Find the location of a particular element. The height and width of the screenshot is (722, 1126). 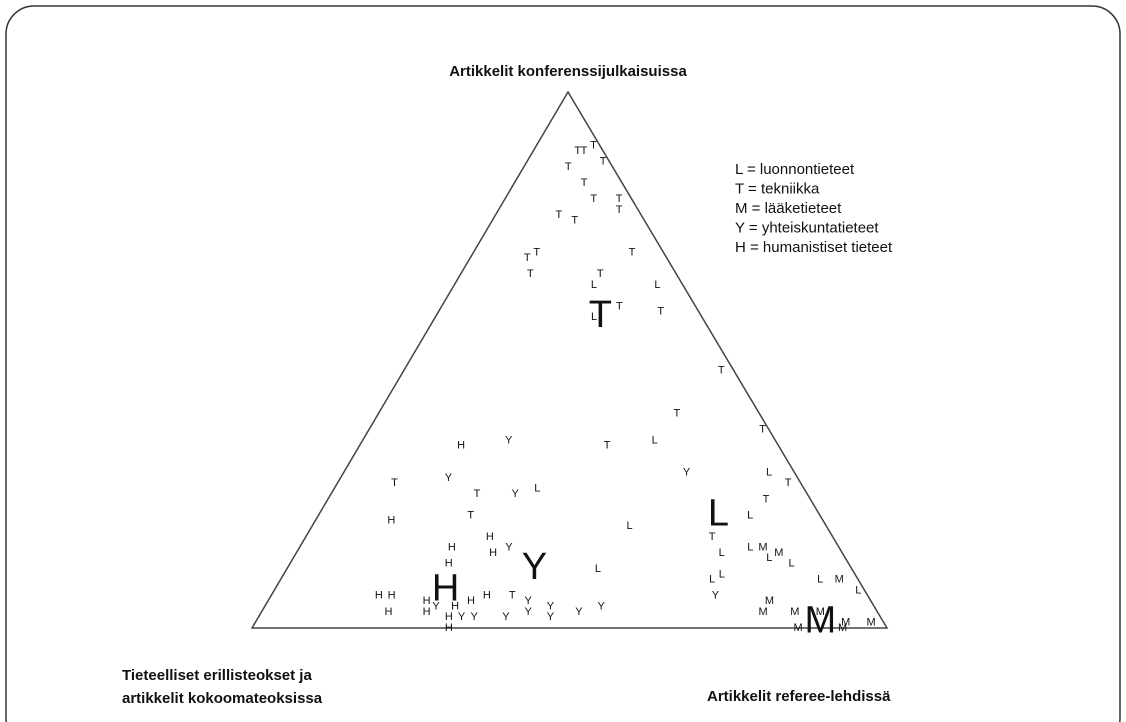

right-axis-label: Artikkelit referee-lehdissä is located at coordinates (799, 696).